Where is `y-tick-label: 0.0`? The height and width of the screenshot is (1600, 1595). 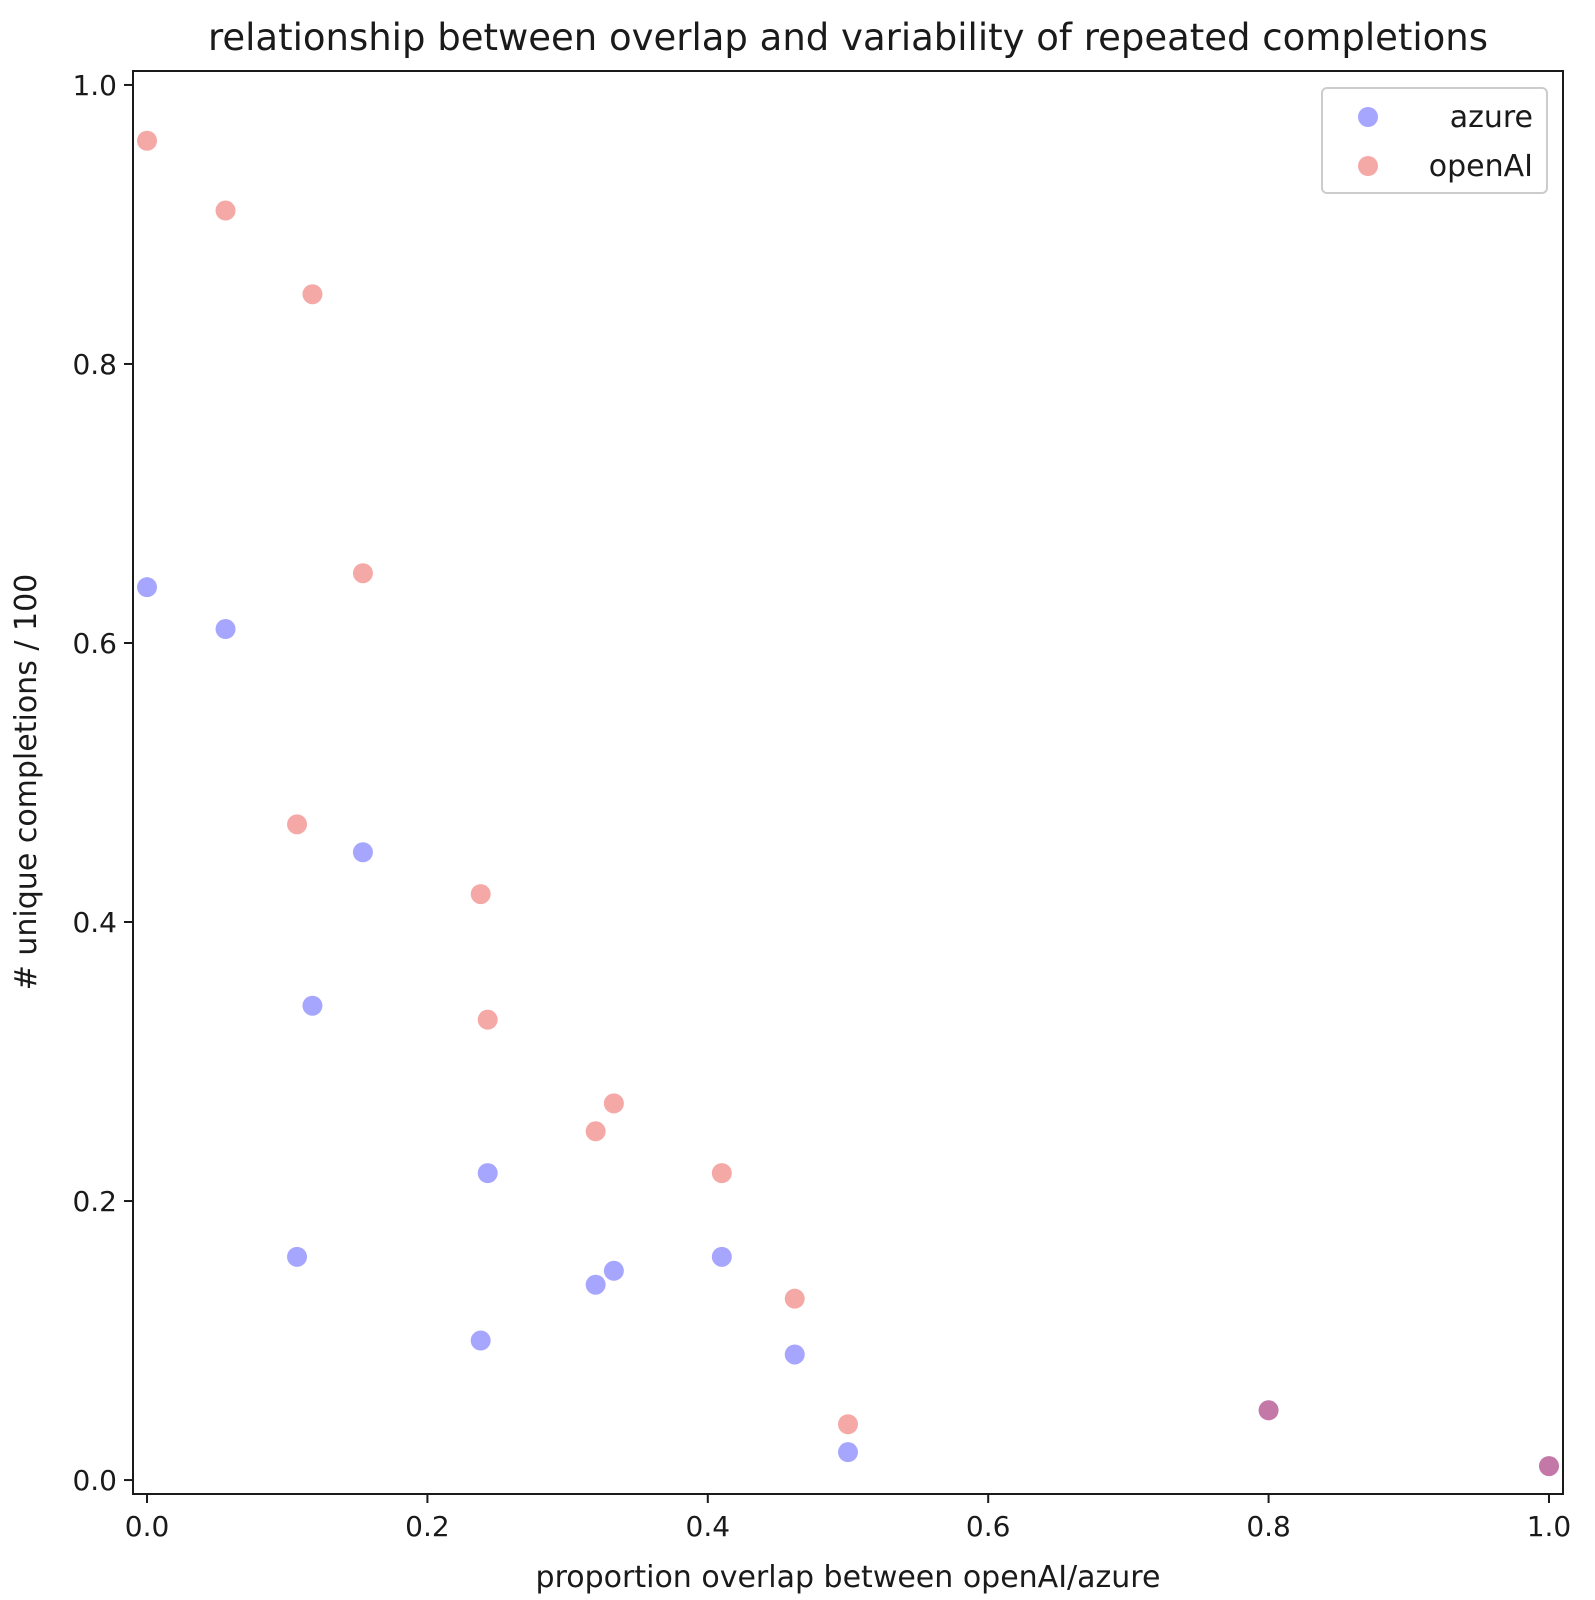 y-tick-label: 0.0 is located at coordinates (94, 1480).